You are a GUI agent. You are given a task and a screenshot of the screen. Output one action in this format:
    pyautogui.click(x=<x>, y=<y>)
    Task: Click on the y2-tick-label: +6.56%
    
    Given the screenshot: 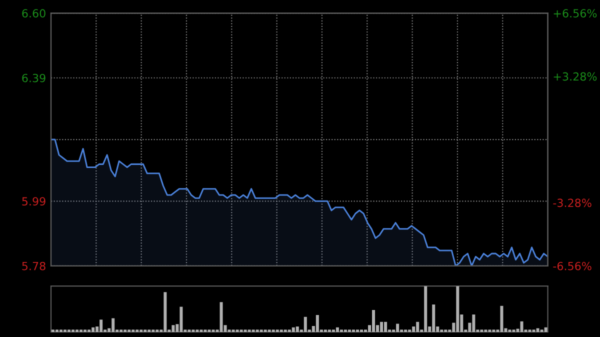 What is the action you would take?
    pyautogui.click(x=575, y=13)
    